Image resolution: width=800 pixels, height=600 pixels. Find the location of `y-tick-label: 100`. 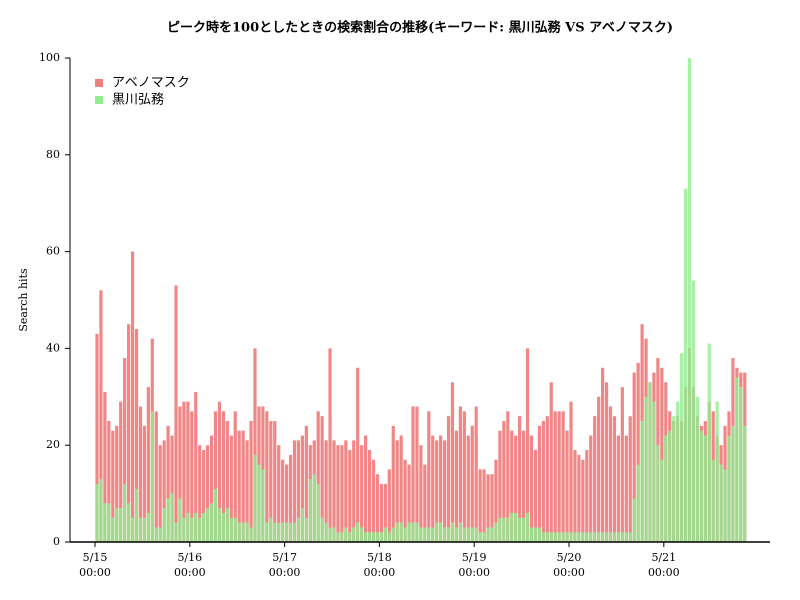

y-tick-label: 100 is located at coordinates (49, 57).